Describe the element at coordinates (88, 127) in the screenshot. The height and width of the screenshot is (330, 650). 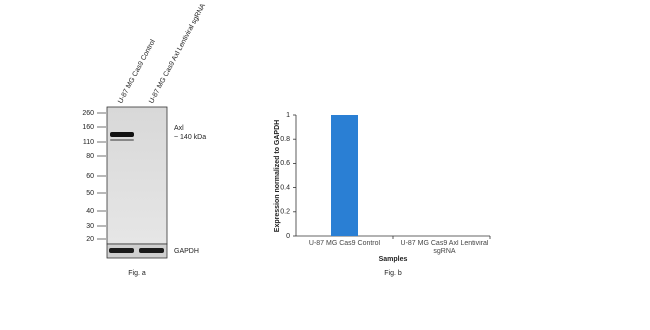
I see `marker-label: 160` at that location.